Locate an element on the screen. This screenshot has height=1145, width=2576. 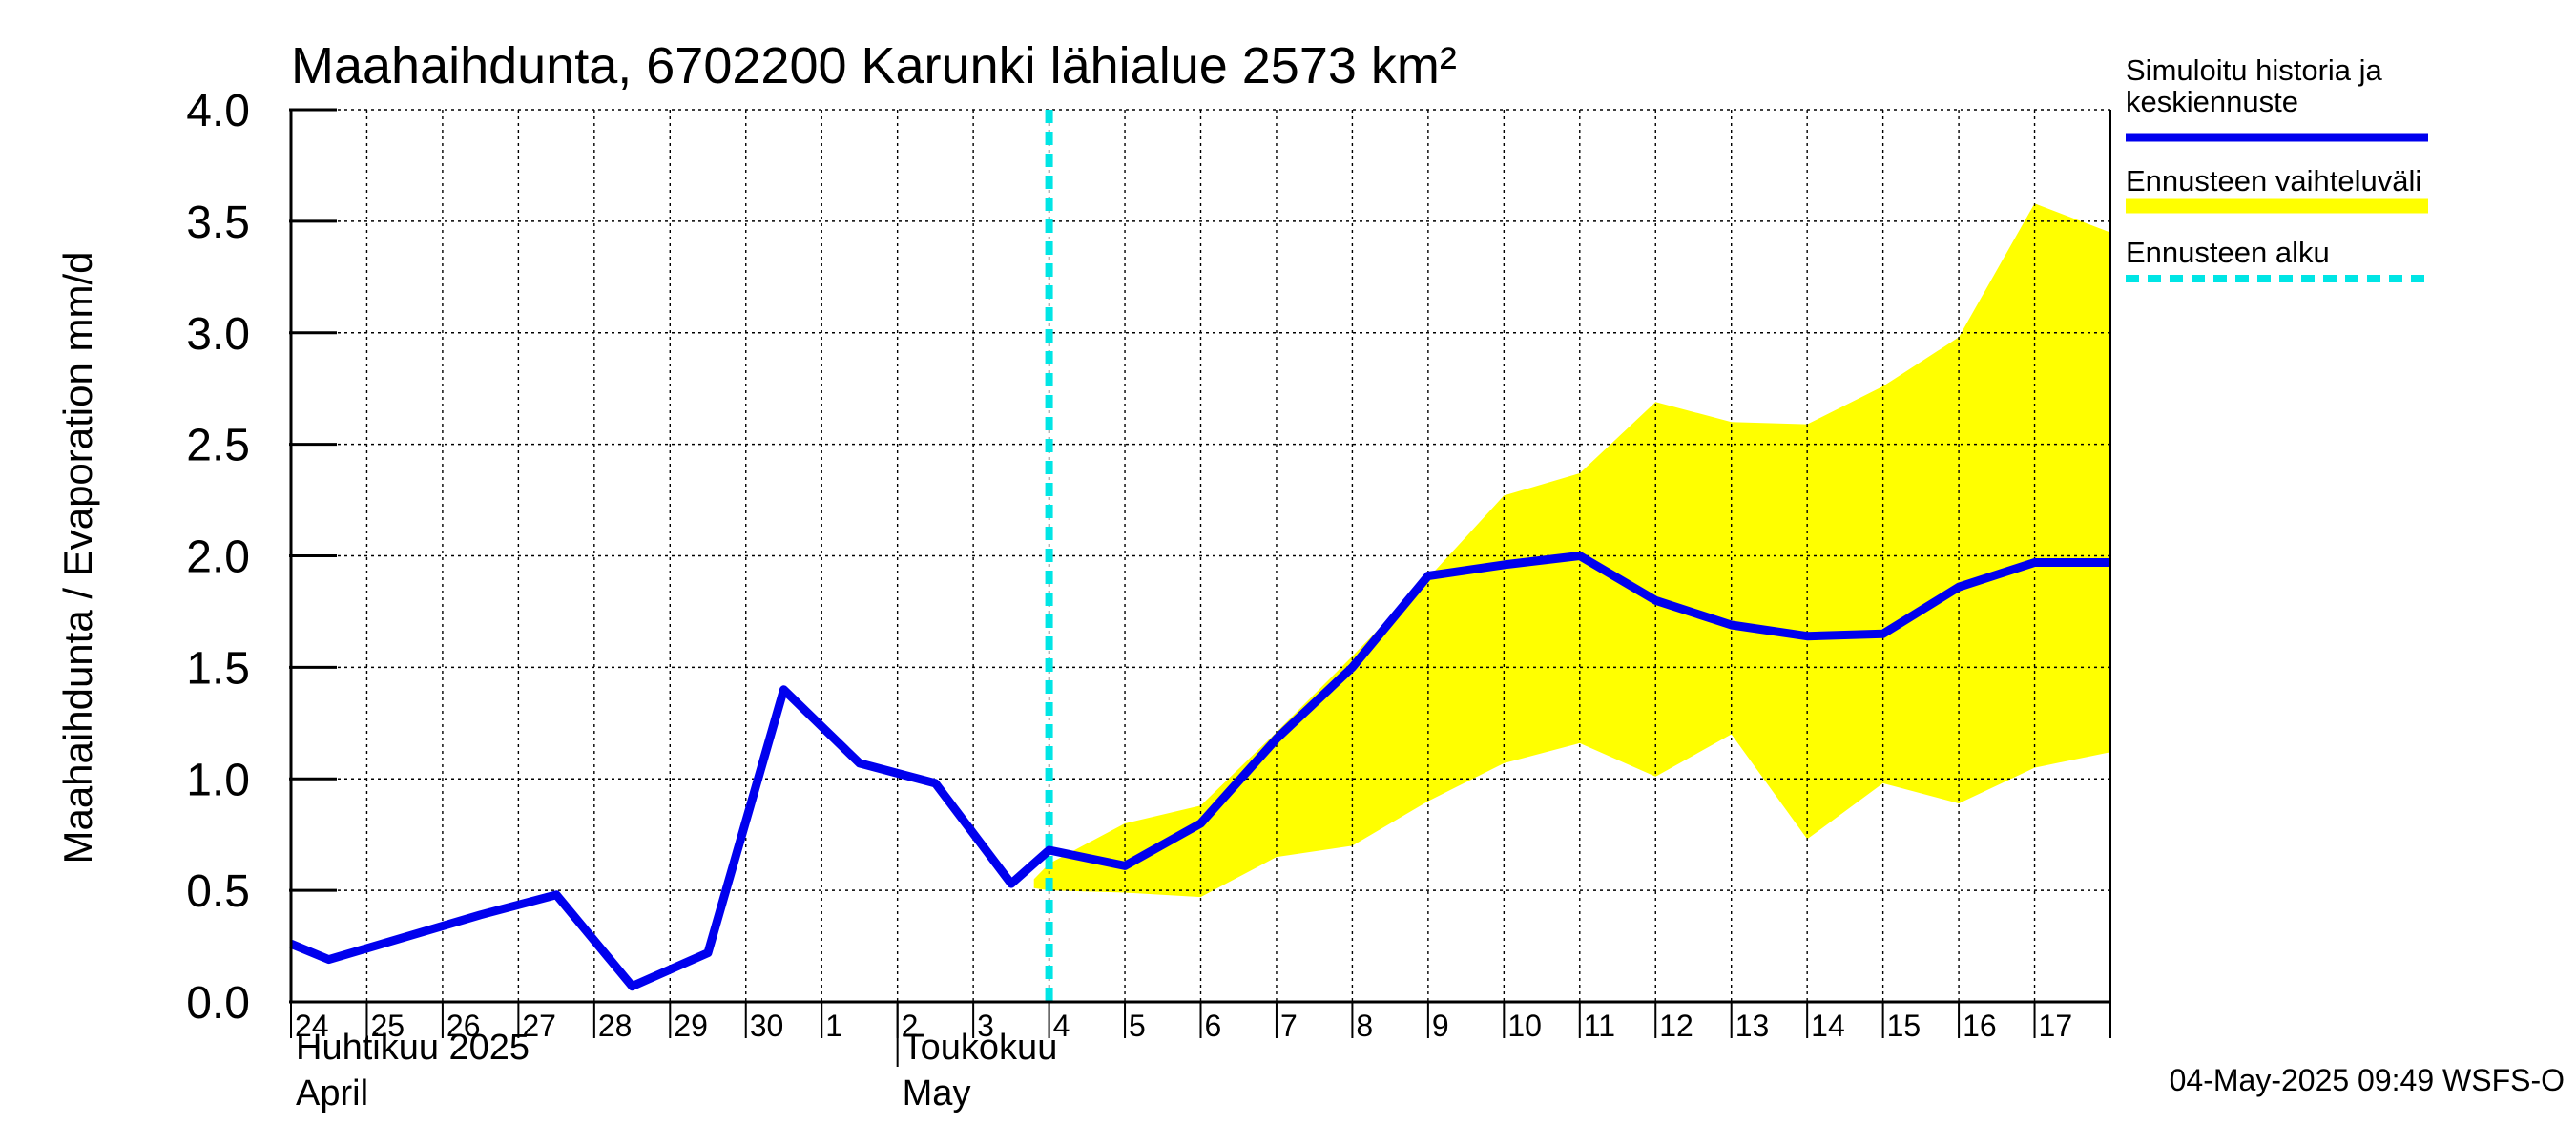
x-tick-label: 16 is located at coordinates (1980, 1026).